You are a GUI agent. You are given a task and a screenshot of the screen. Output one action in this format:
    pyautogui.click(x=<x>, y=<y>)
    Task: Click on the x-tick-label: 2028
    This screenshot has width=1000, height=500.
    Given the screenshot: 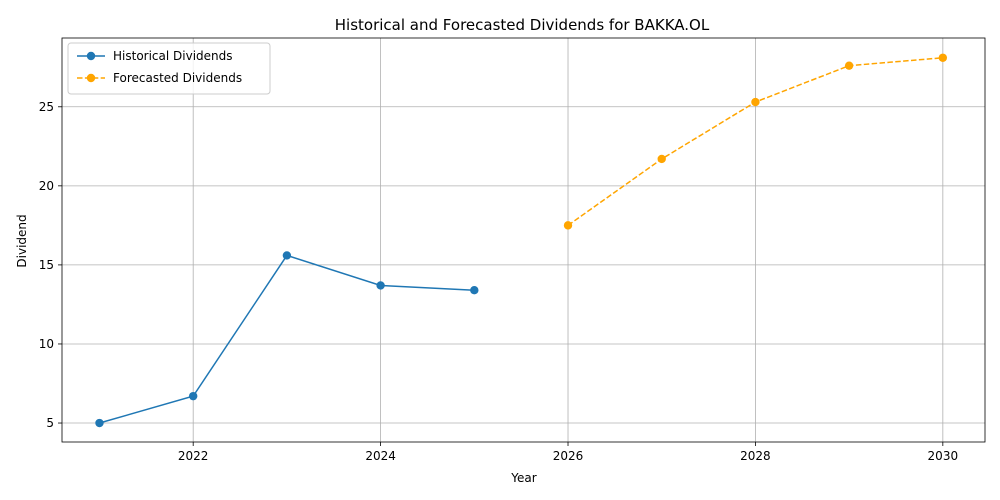 What is the action you would take?
    pyautogui.click(x=755, y=456)
    